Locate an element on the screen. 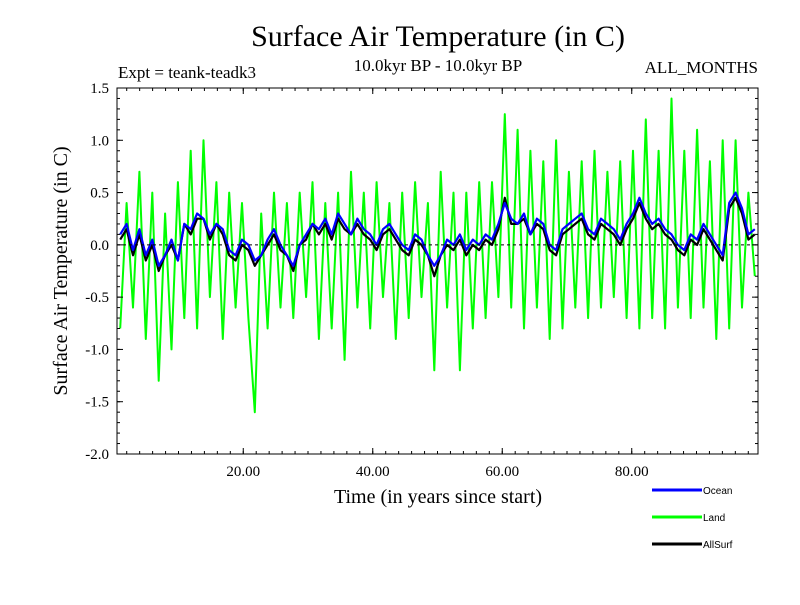 The image size is (800, 605). x-tick-label: 80.00 is located at coordinates (632, 472).